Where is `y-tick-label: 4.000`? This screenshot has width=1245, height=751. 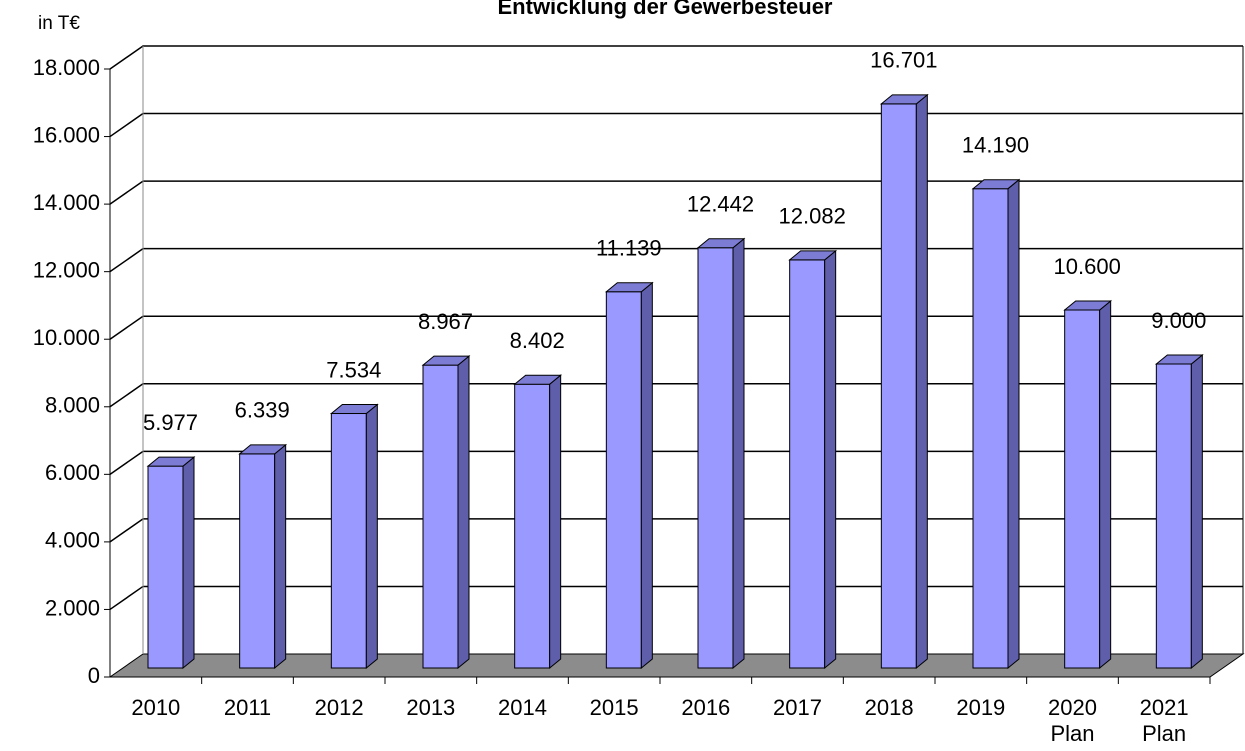 y-tick-label: 4.000 is located at coordinates (72, 540).